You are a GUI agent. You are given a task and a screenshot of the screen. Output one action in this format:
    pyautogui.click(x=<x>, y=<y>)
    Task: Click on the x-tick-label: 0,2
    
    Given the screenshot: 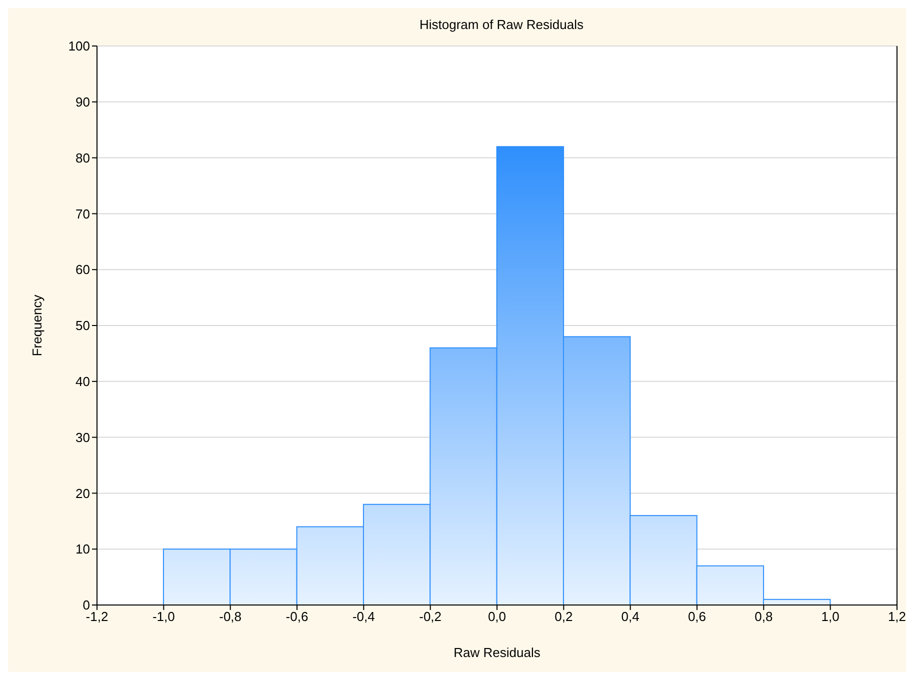 What is the action you would take?
    pyautogui.click(x=563, y=616)
    